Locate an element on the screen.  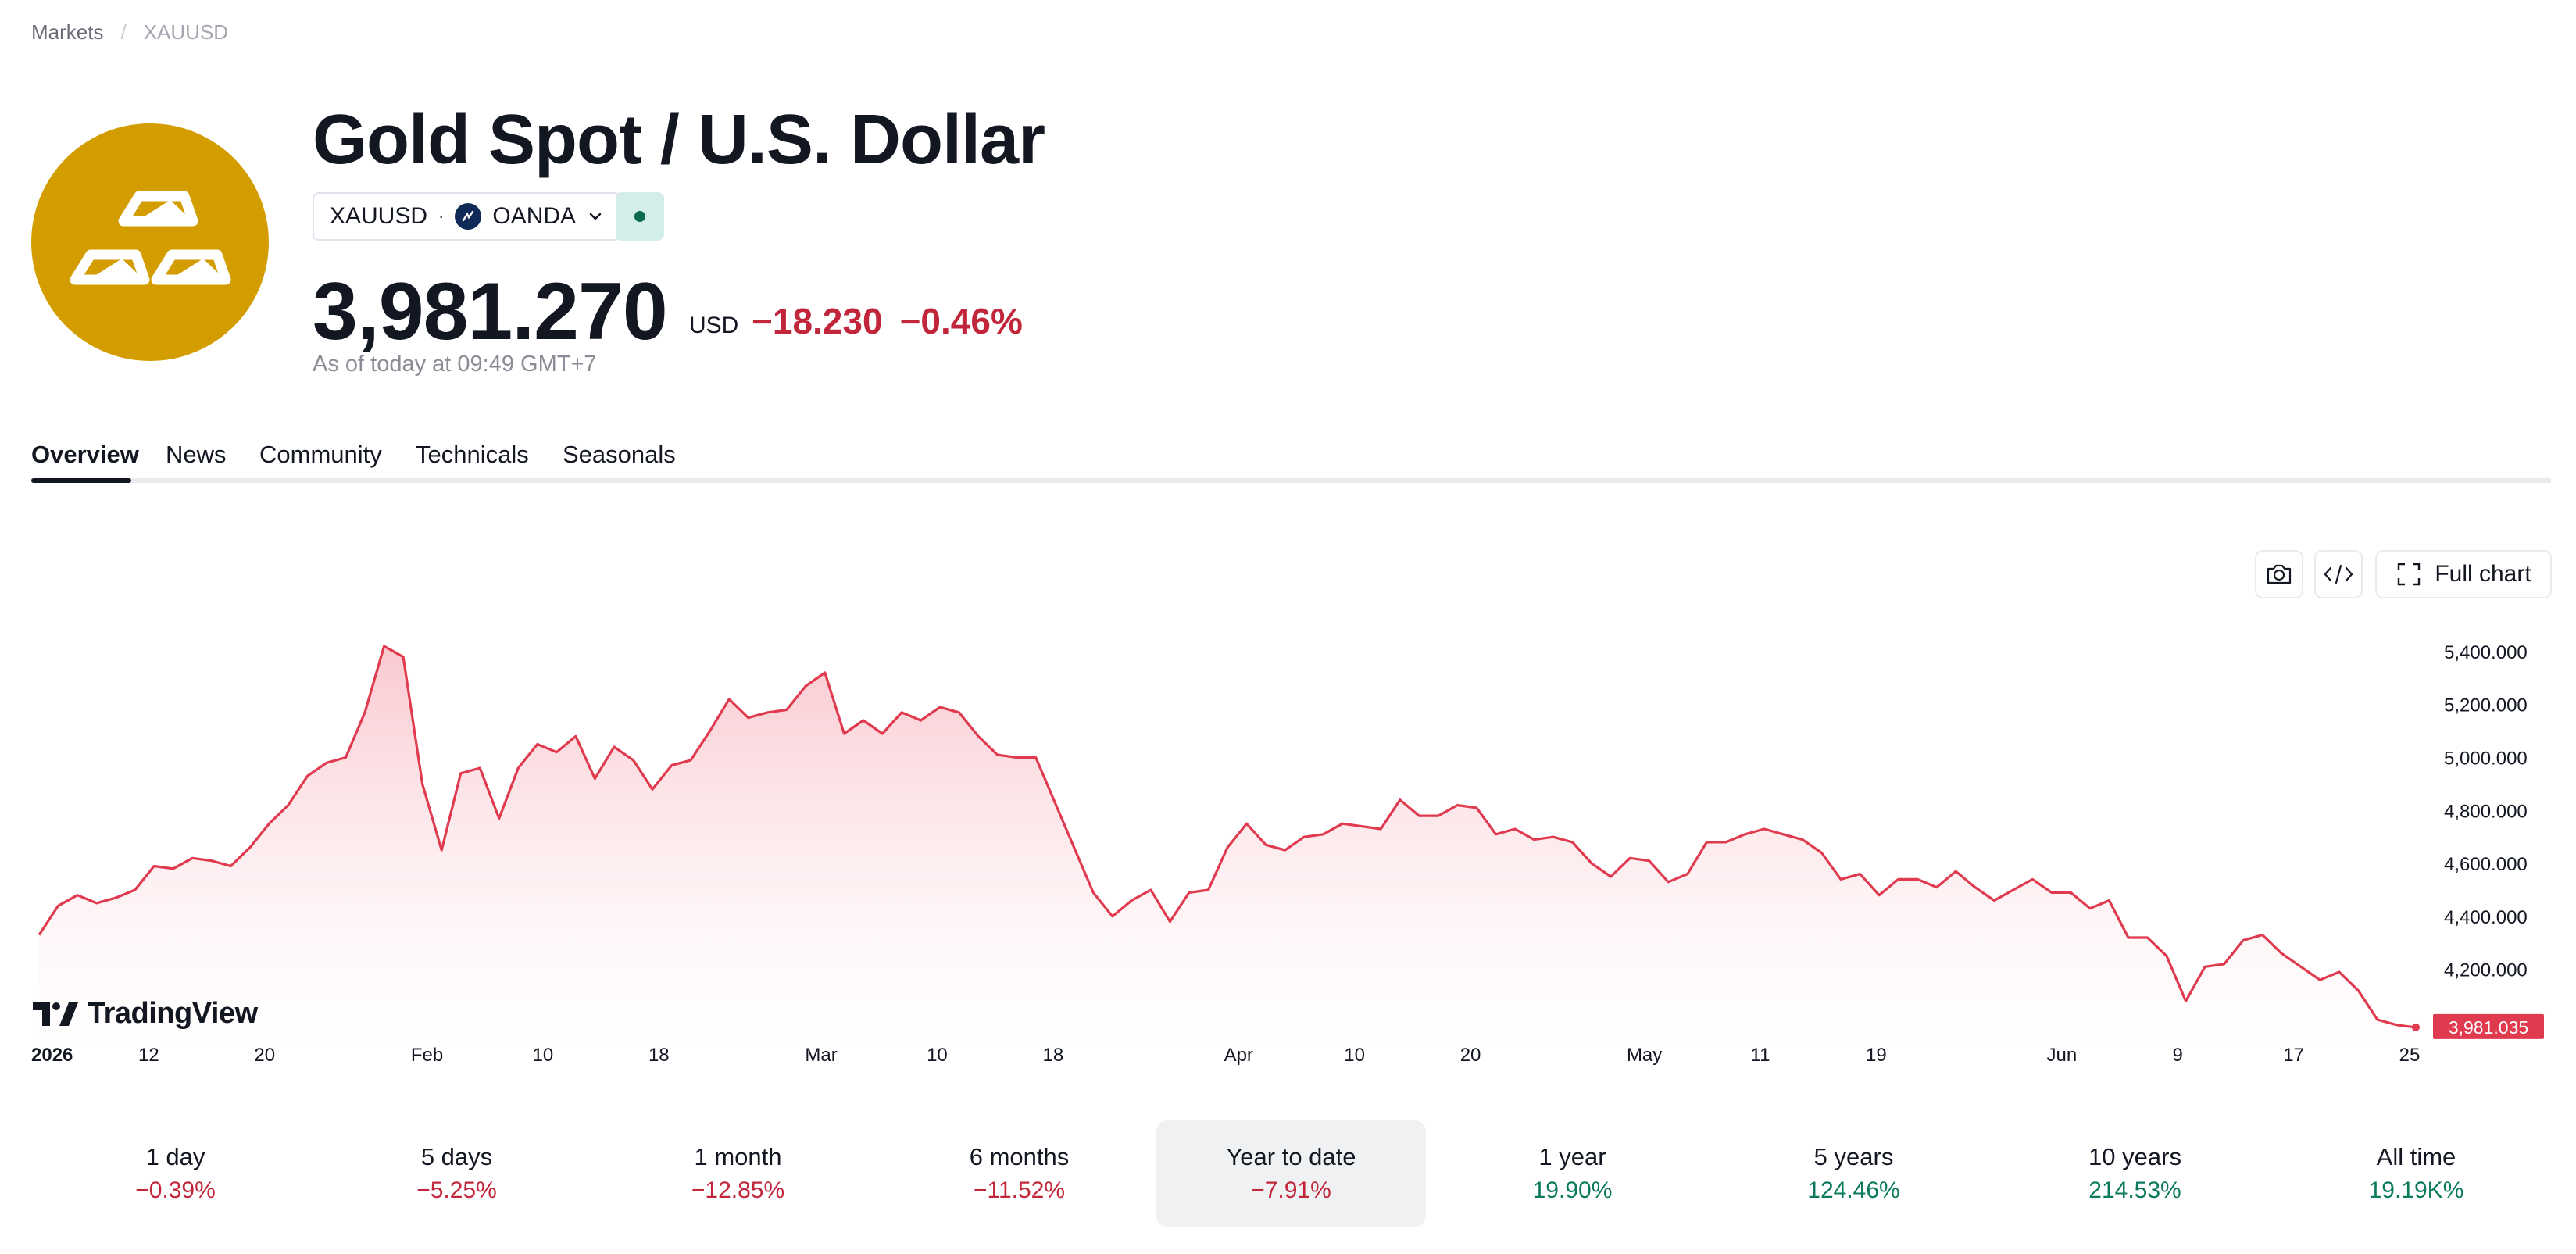
svg-text: 3,981.035 is located at coordinates (2489, 1027).